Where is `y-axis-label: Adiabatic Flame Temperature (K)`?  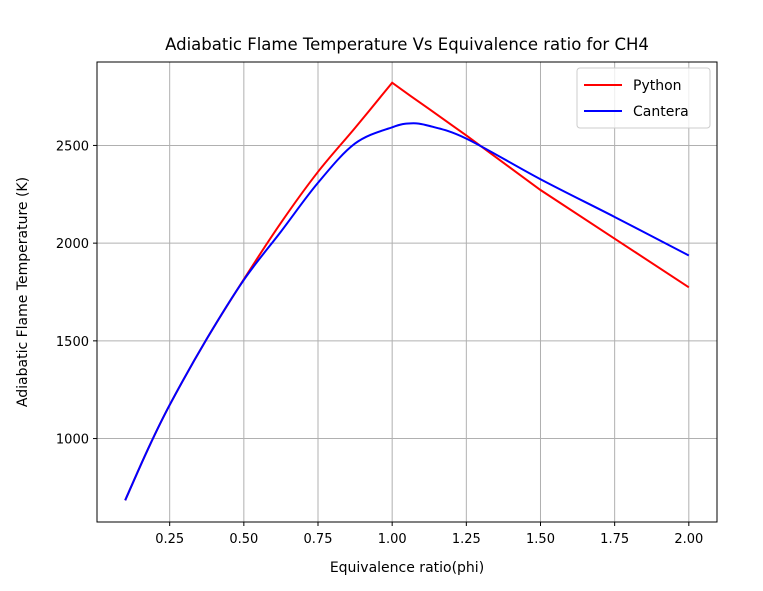 y-axis-label: Adiabatic Flame Temperature (K) is located at coordinates (23, 292).